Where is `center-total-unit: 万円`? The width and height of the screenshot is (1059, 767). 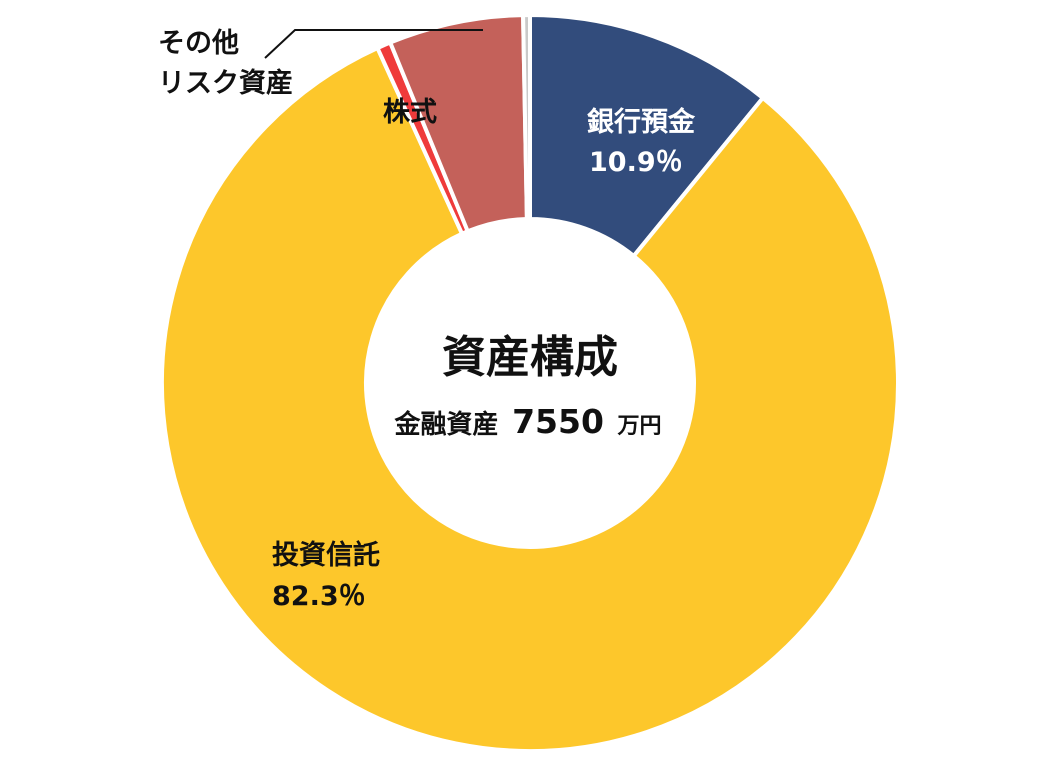
center-total-unit: 万円 is located at coordinates (639, 426).